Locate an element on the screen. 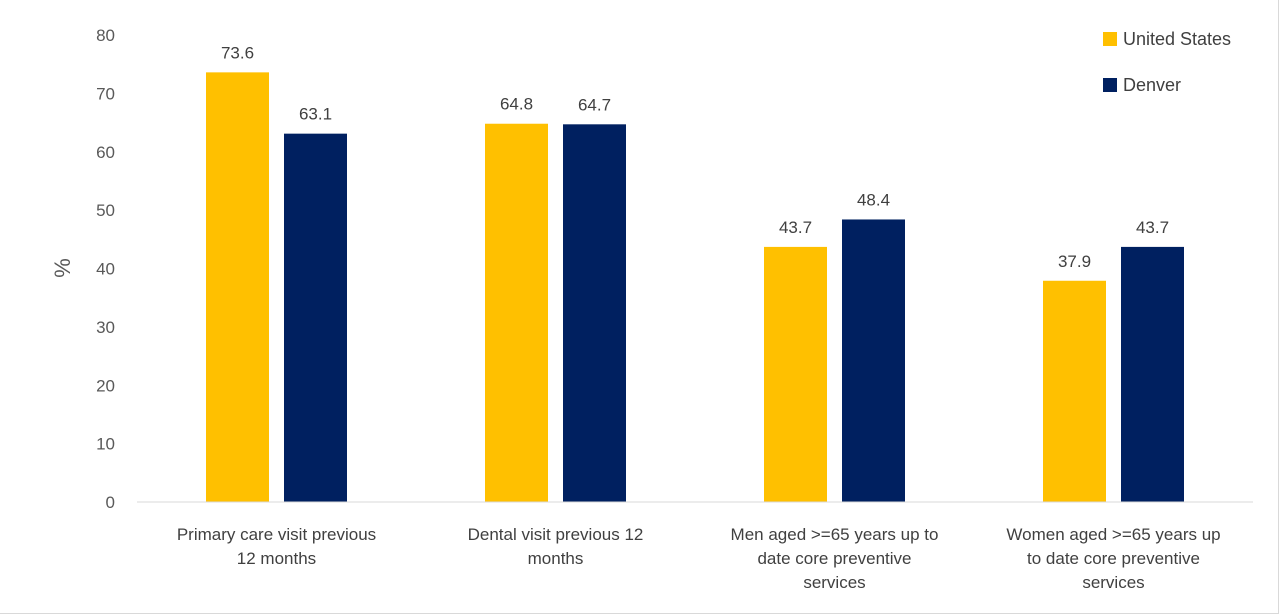  y-axis-label: % is located at coordinates (62, 268).